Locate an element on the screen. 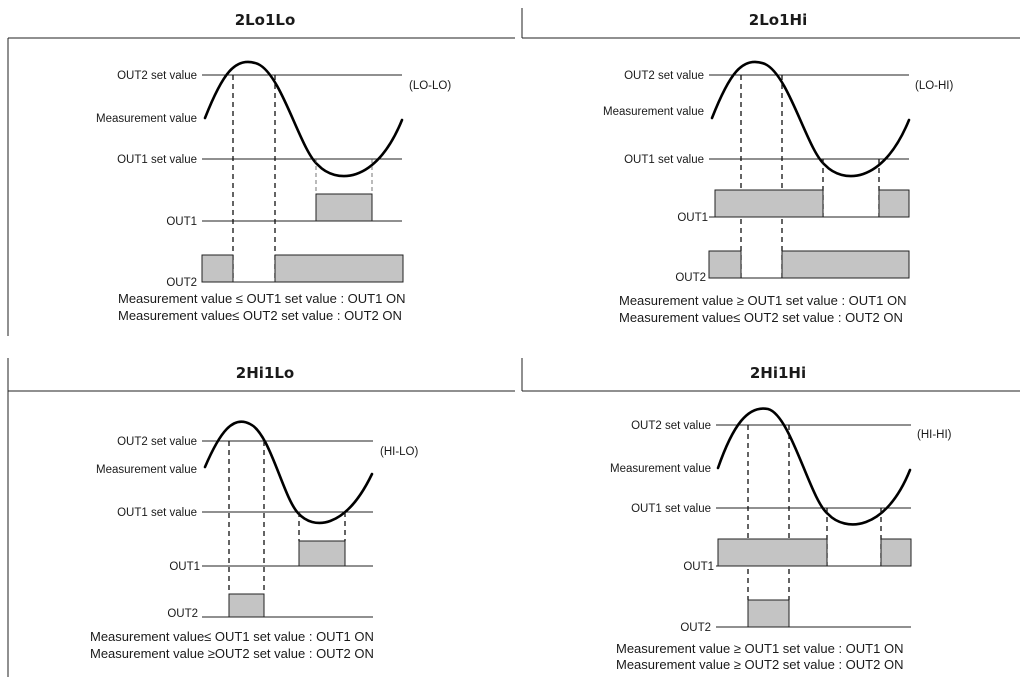  mode-label: (LO-LO) is located at coordinates (430, 86).